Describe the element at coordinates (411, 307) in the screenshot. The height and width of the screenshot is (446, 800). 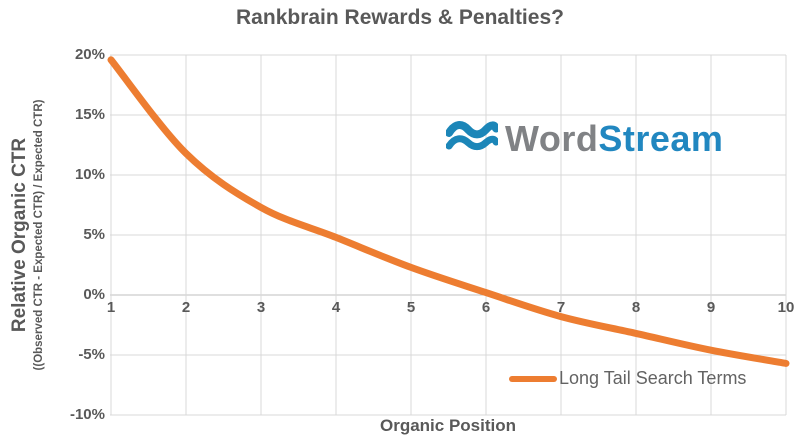
I see `x-tick-label: 5` at that location.